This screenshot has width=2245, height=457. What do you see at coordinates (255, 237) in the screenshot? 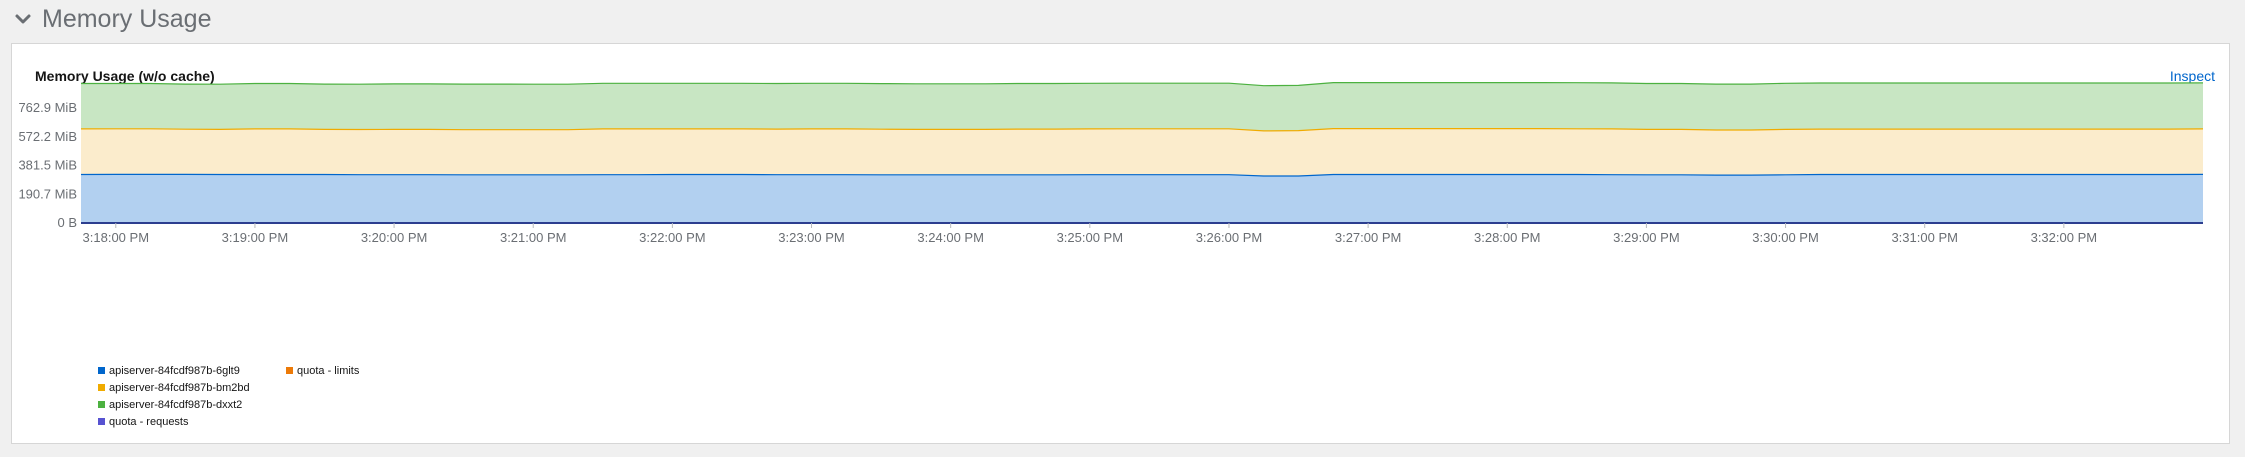
I see `x-tick-label: 3:19:00 PM` at bounding box center [255, 237].